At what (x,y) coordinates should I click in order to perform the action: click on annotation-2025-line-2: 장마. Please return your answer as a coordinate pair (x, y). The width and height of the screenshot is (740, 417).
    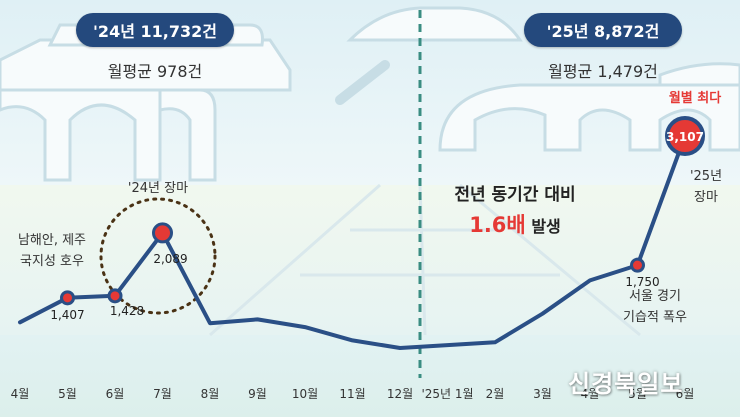
    Looking at the image, I should click on (706, 197).